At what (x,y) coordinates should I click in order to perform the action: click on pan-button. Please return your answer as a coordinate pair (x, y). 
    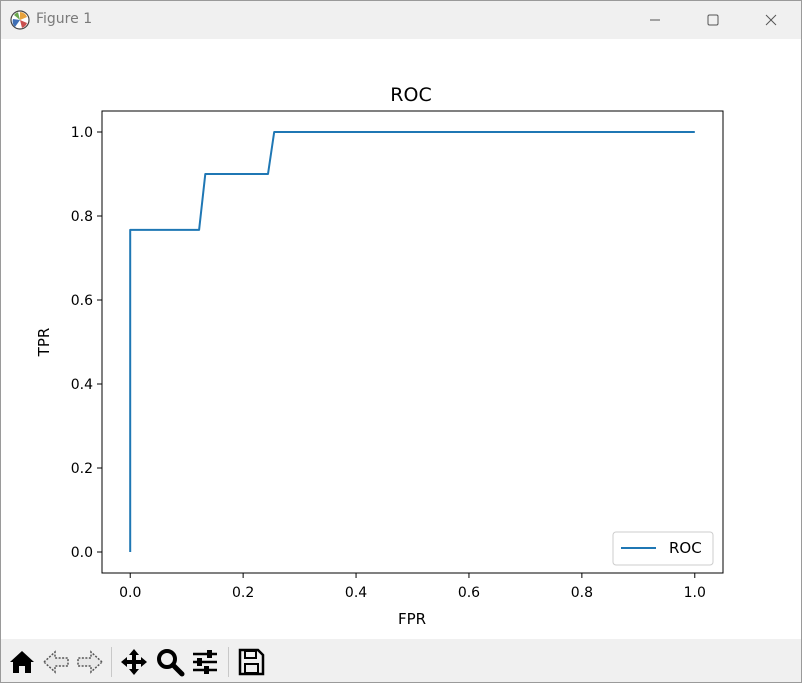
    Looking at the image, I should click on (134, 662).